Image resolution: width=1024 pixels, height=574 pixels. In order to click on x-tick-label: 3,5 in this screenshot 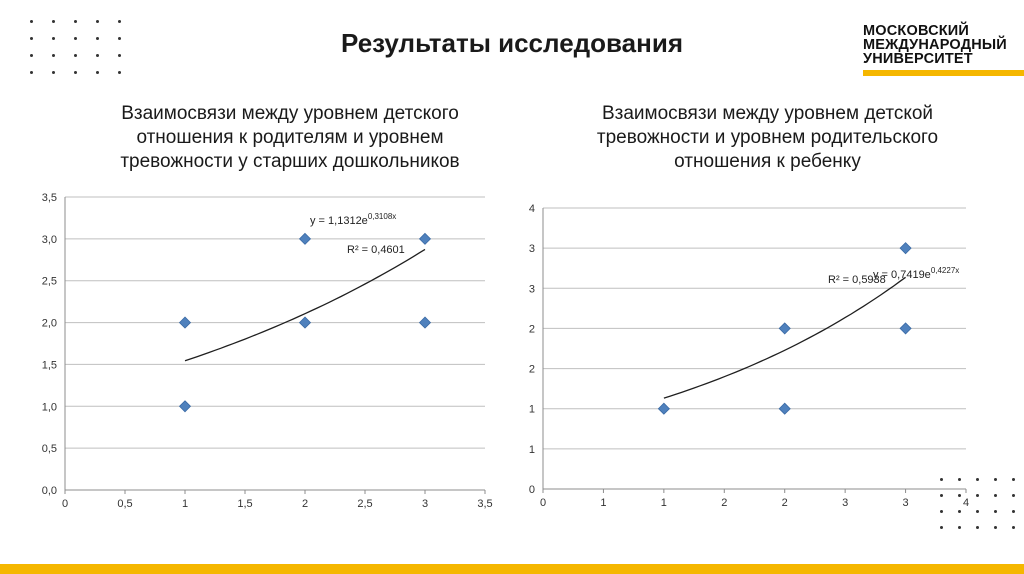, I will do `click(484, 504)`.